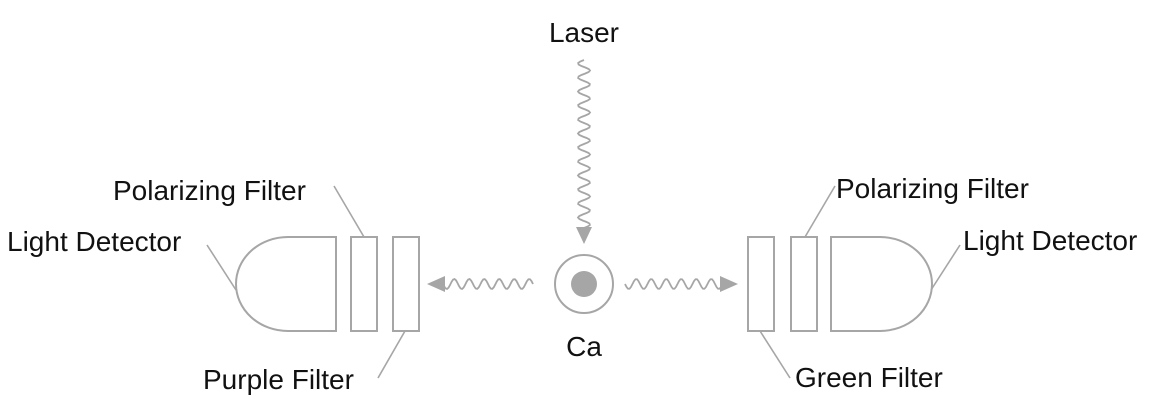 The width and height of the screenshot is (1170, 412). Describe the element at coordinates (761, 284) in the screenshot. I see `right-green-filter` at that location.